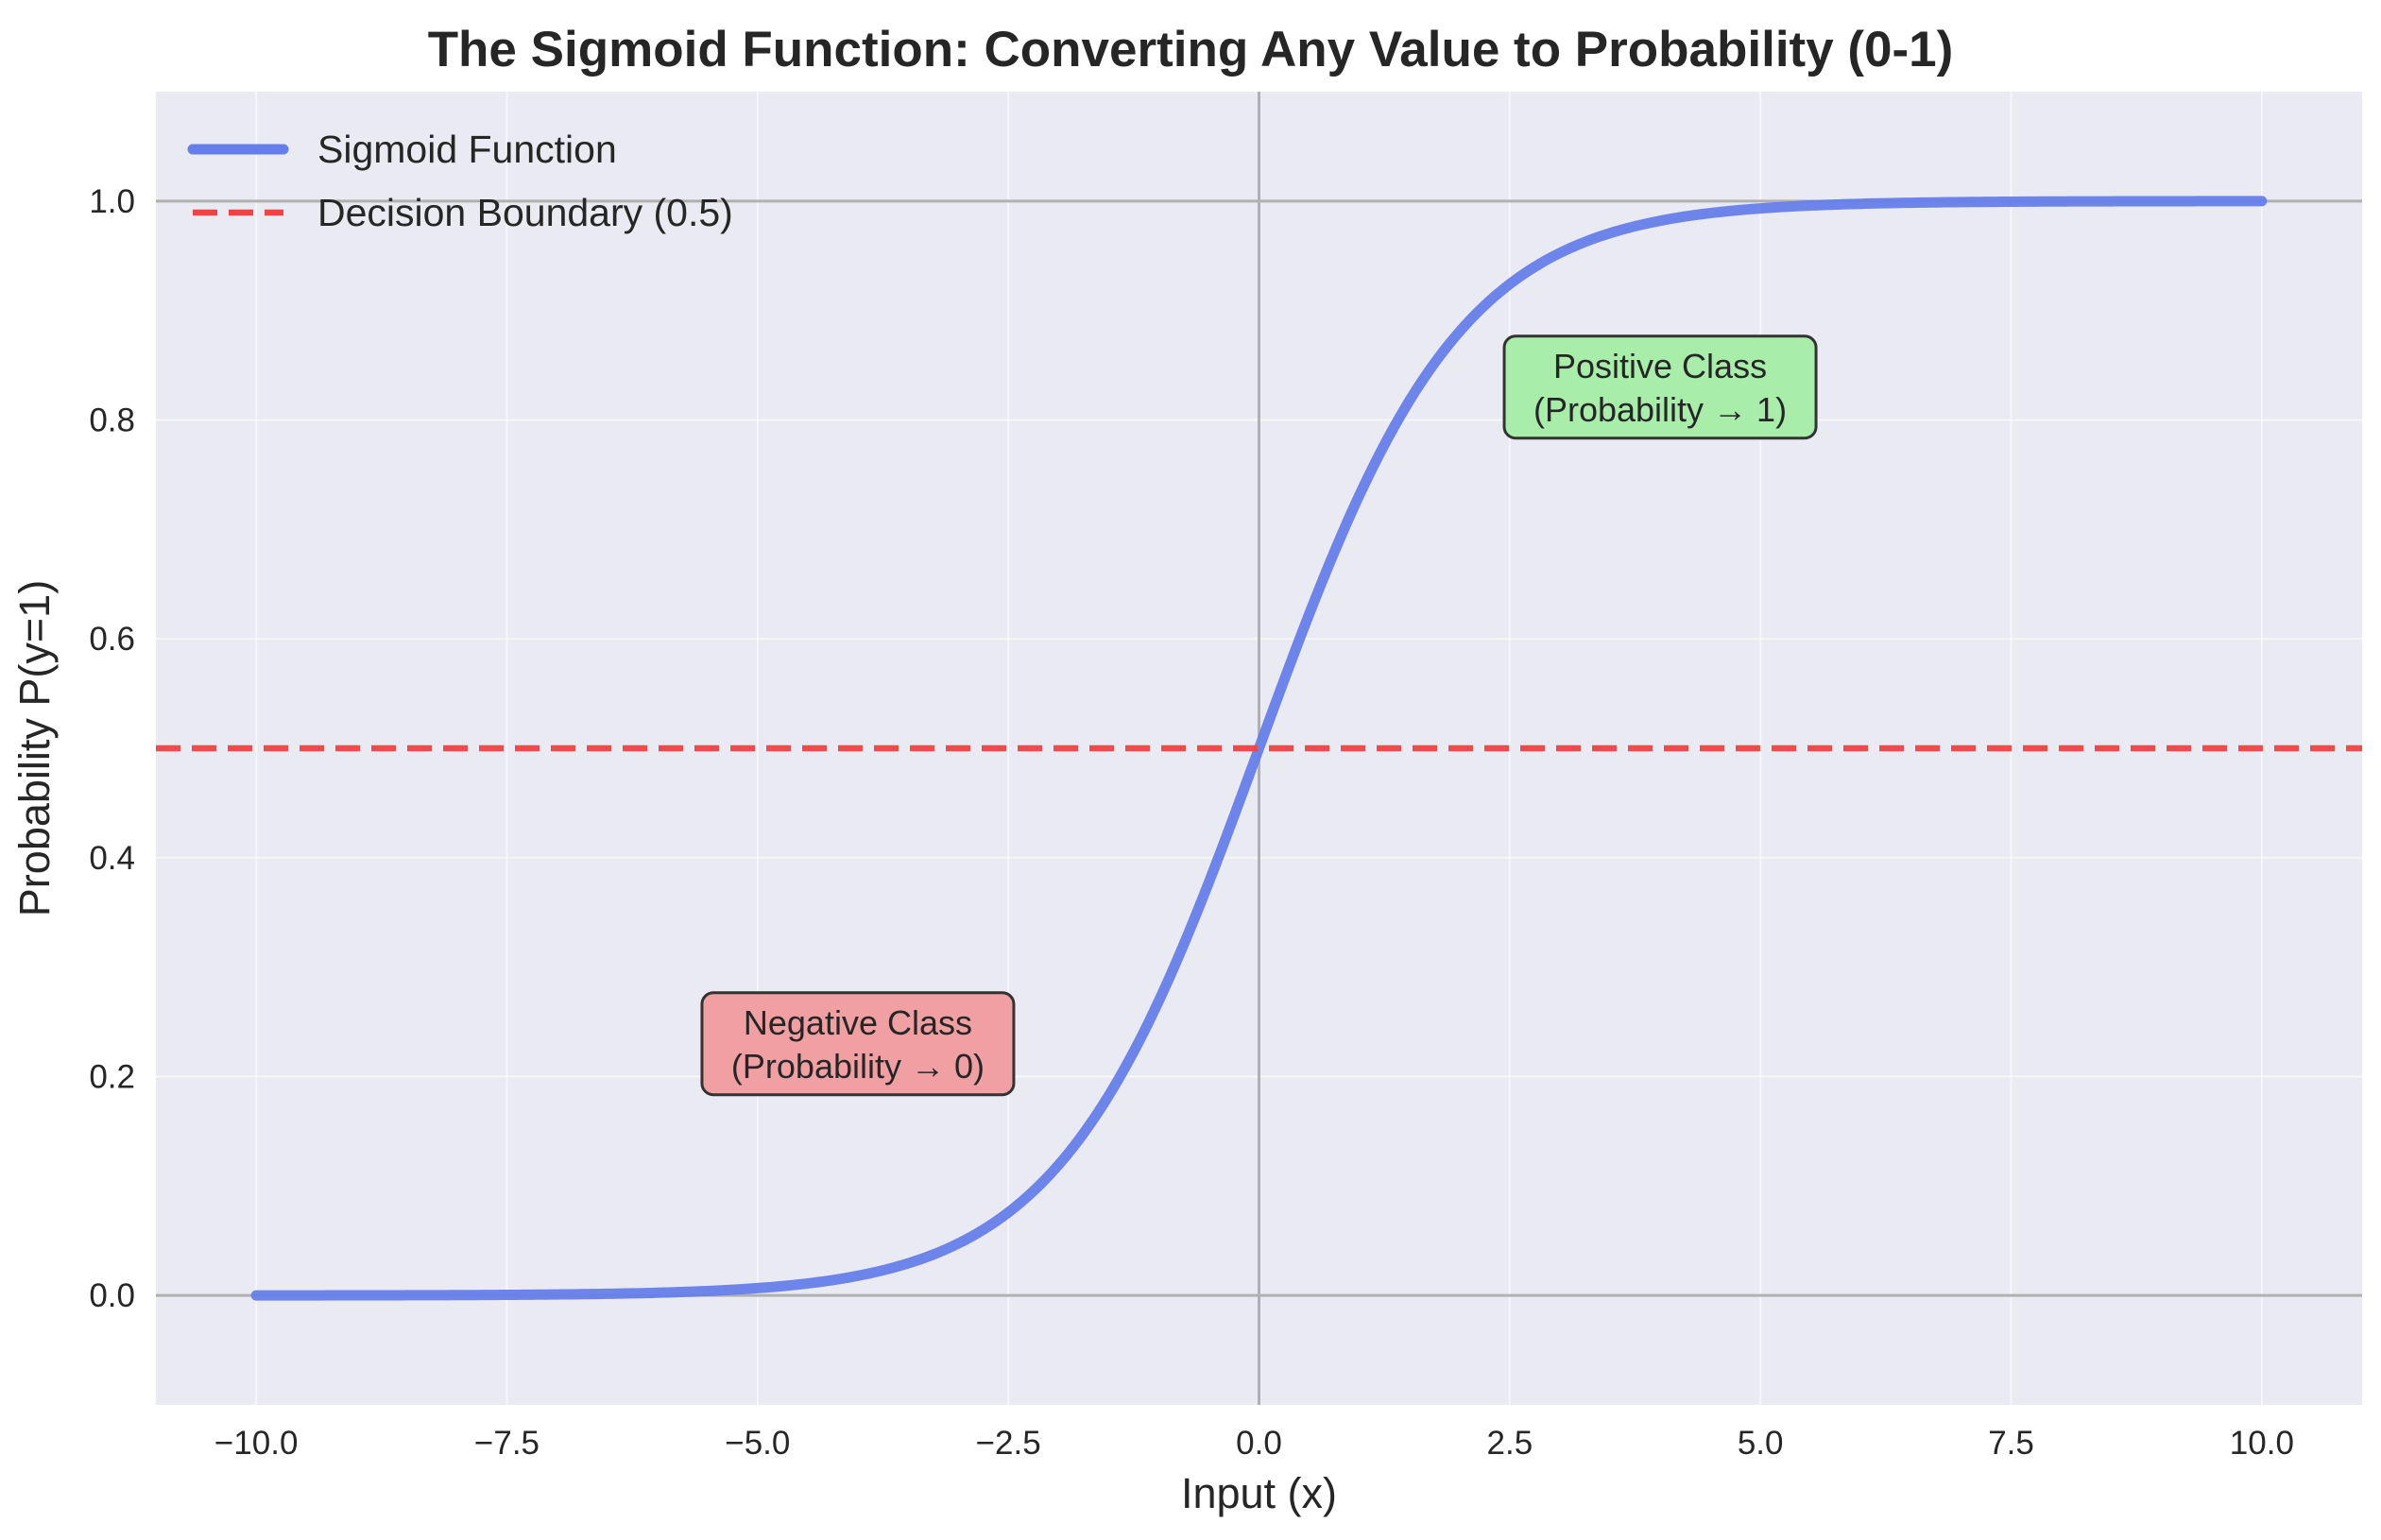 The height and width of the screenshot is (1540, 2381). I want to click on annotation-box-positive: Positive Class (Probability → 1), so click(1660, 387).